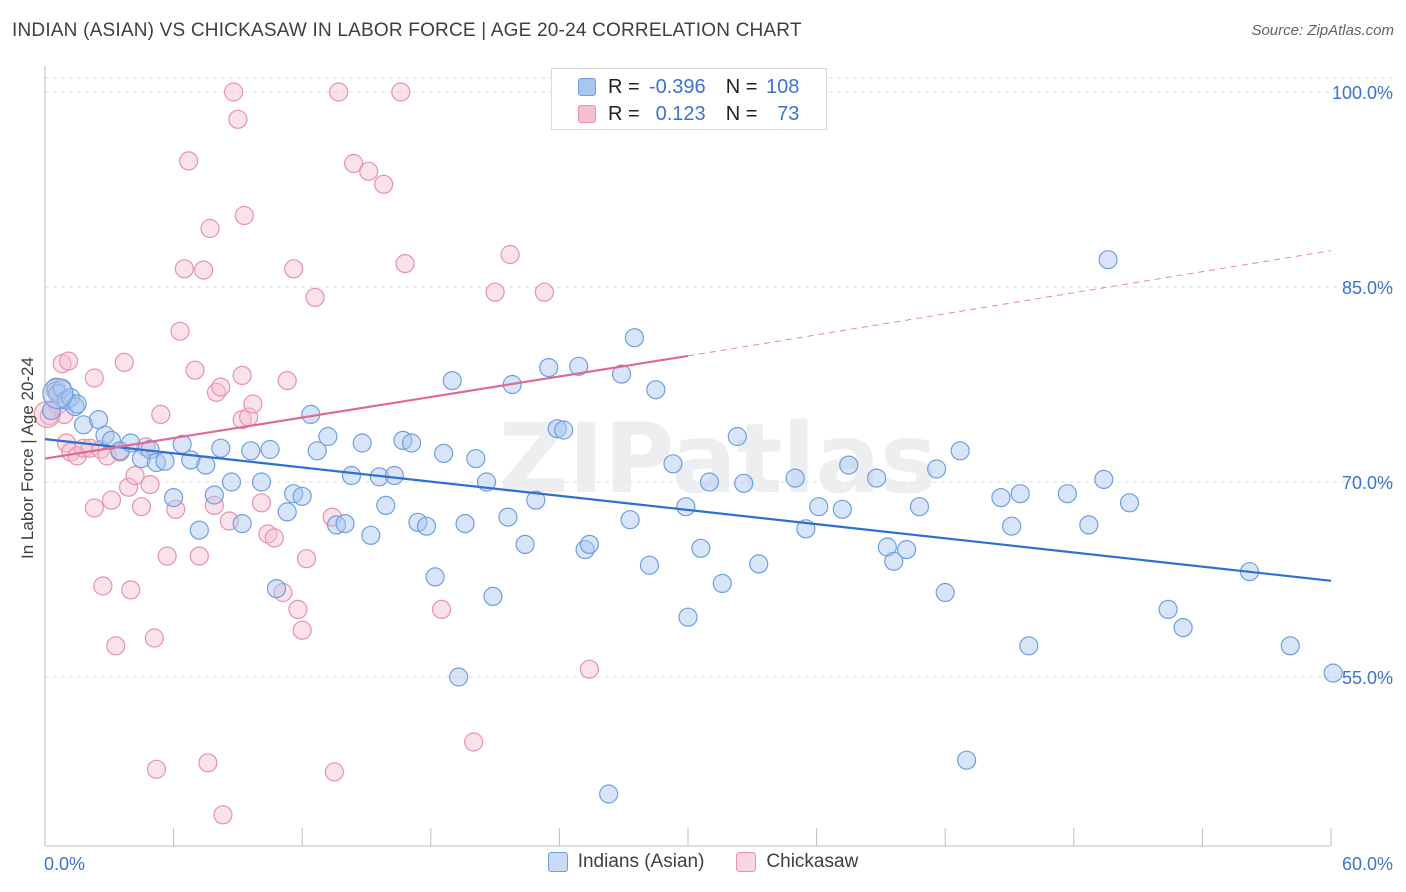 This screenshot has height=892, width=1406. Describe the element at coordinates (741, 86) in the screenshot. I see `n-label: N =` at that location.